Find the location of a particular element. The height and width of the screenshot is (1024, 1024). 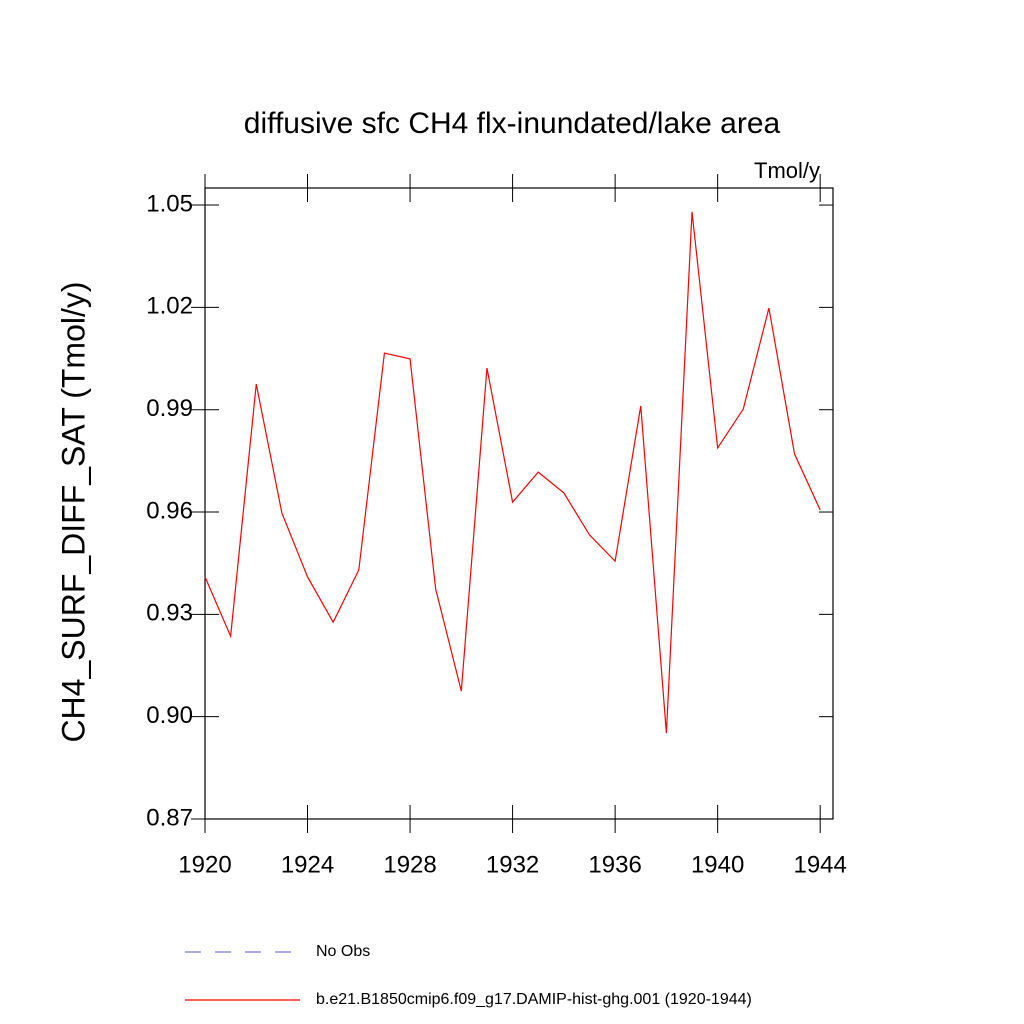

x-tick-label: 1924 is located at coordinates (307, 864).